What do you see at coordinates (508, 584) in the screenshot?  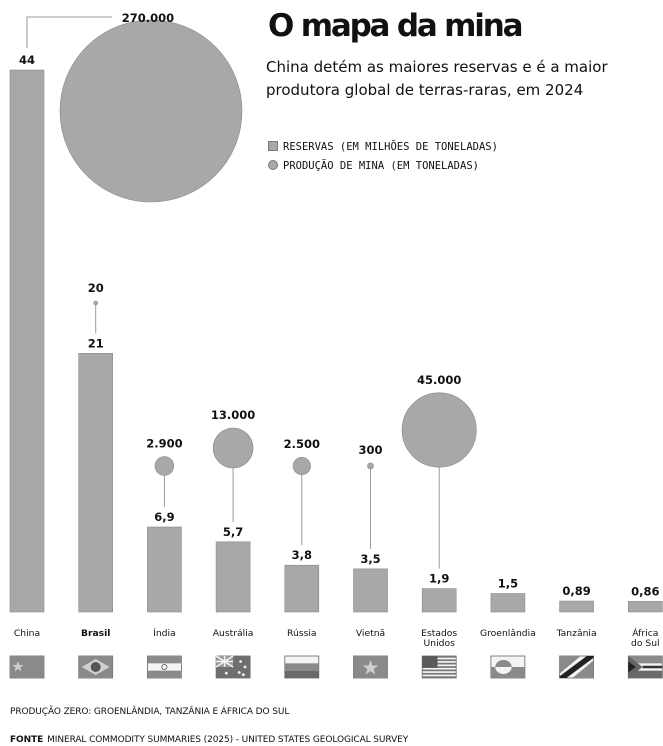 I see `reserve-label-groenlandia: 1,5` at bounding box center [508, 584].